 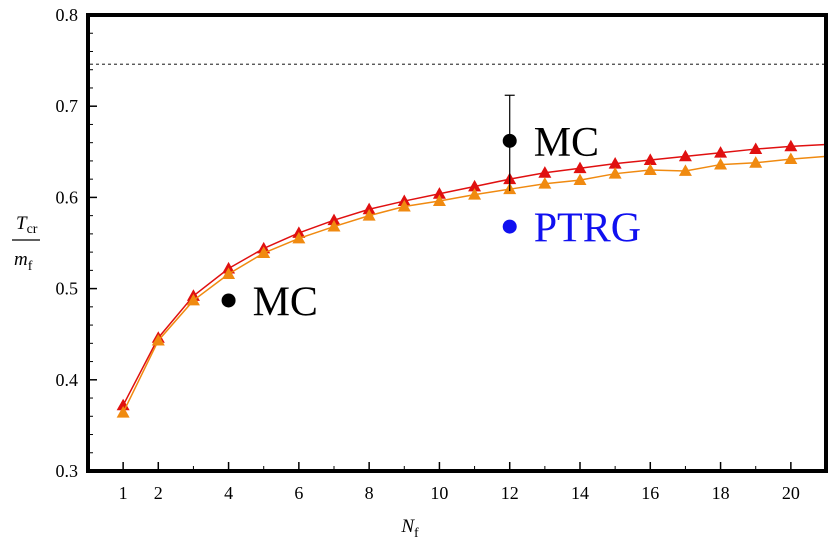 I want to click on y-axis-label: Tcr mf, so click(x=26, y=243).